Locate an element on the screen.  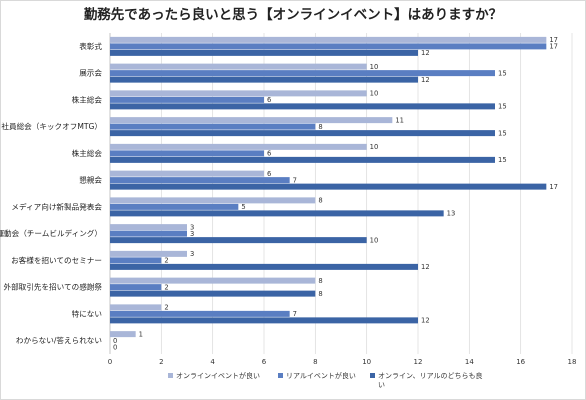
x-tick-label: 14 is located at coordinates (469, 362).